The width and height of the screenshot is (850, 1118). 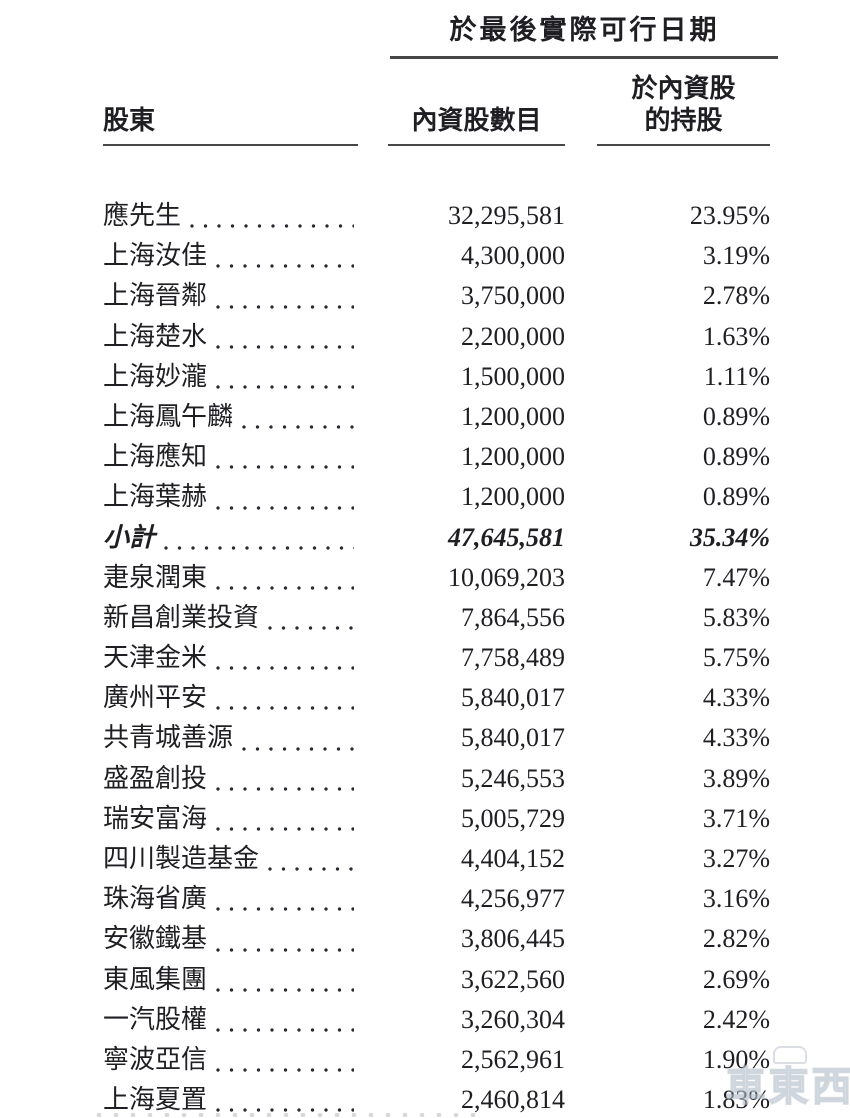 I want to click on share-count: 5,840,017, so click(x=513, y=698).